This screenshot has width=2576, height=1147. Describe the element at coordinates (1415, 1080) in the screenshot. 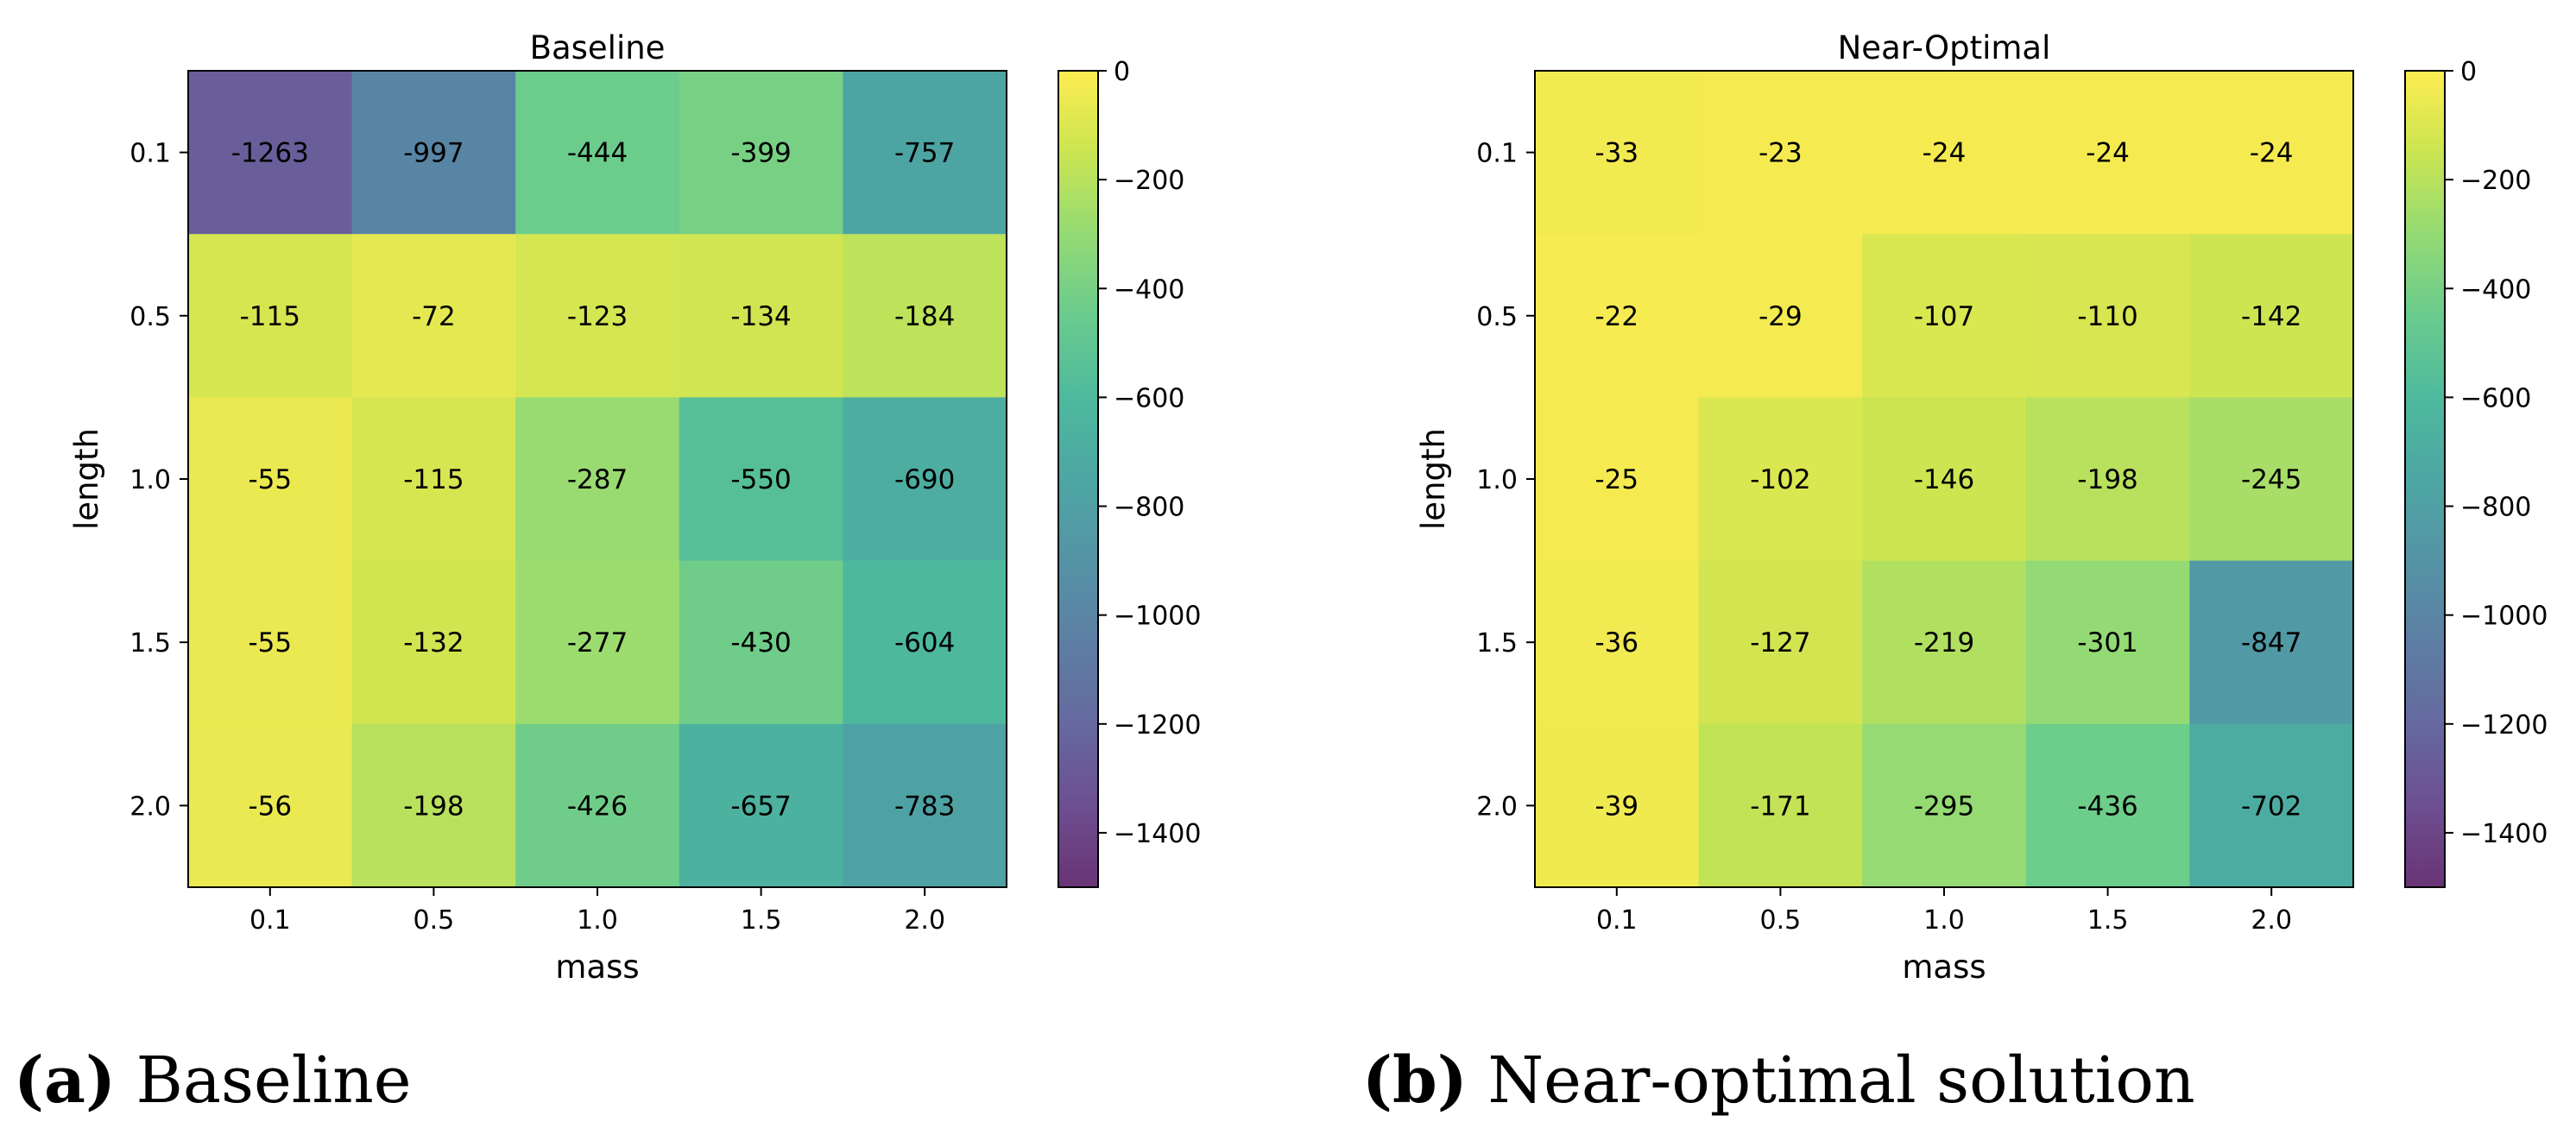

I see `caption-b-tag: (b)` at that location.